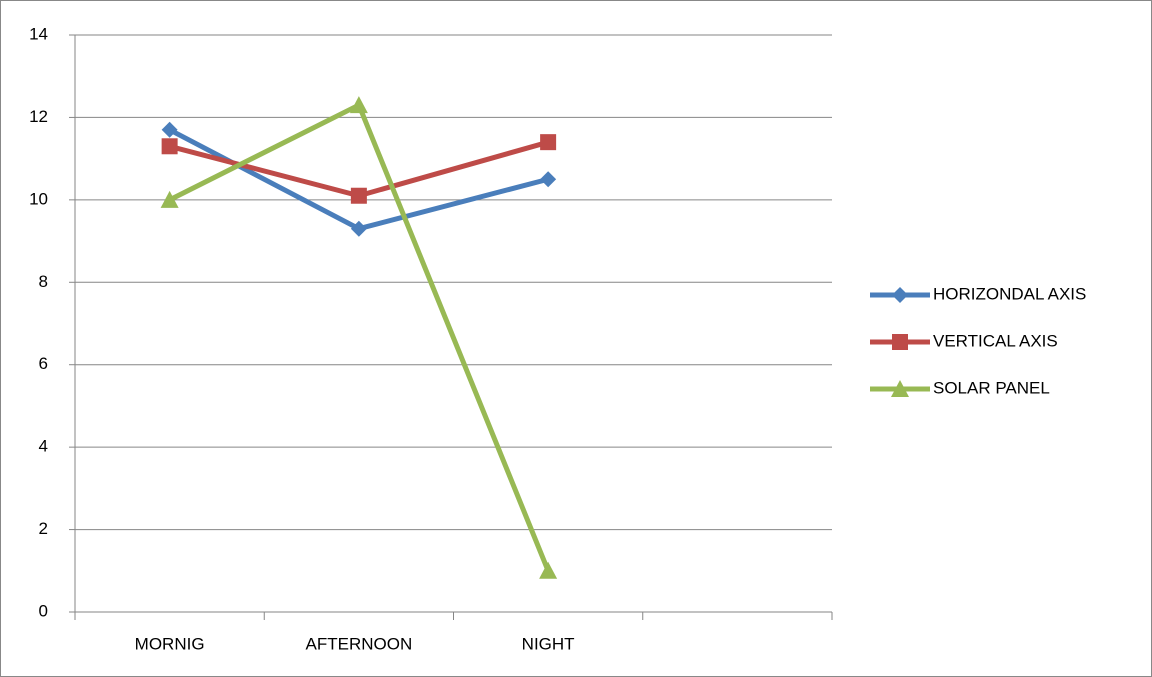  Describe the element at coordinates (359, 643) in the screenshot. I see `x-tick-label: AFTERNOON` at that location.